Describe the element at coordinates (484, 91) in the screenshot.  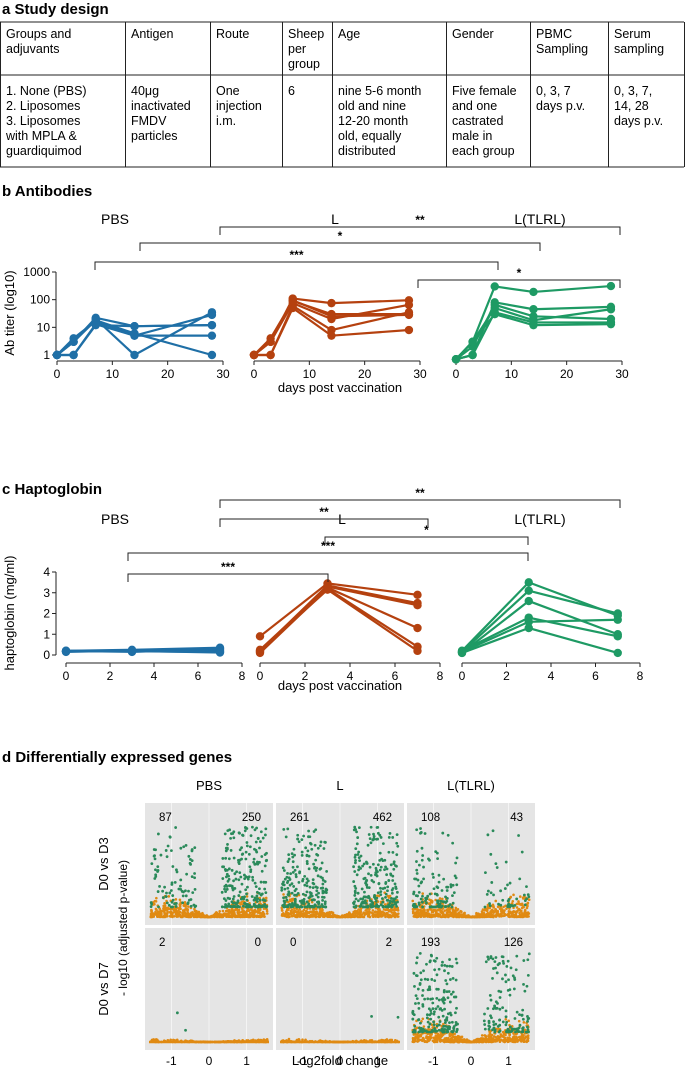
I see `table-cell-text: Five female` at that location.